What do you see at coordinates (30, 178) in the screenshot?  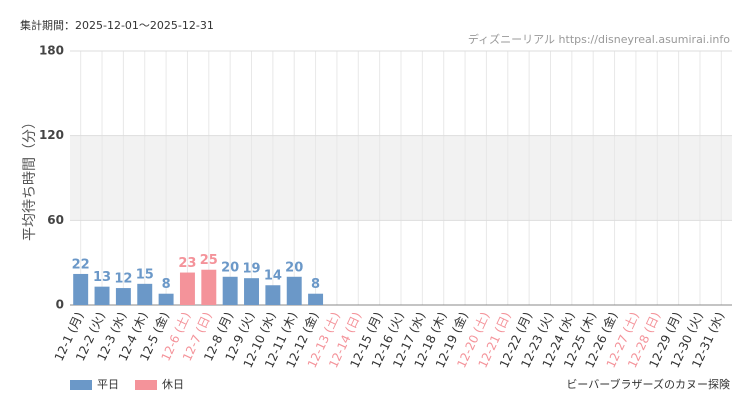 I see `y-axis-title: 平均待ち時間（分）` at bounding box center [30, 178].